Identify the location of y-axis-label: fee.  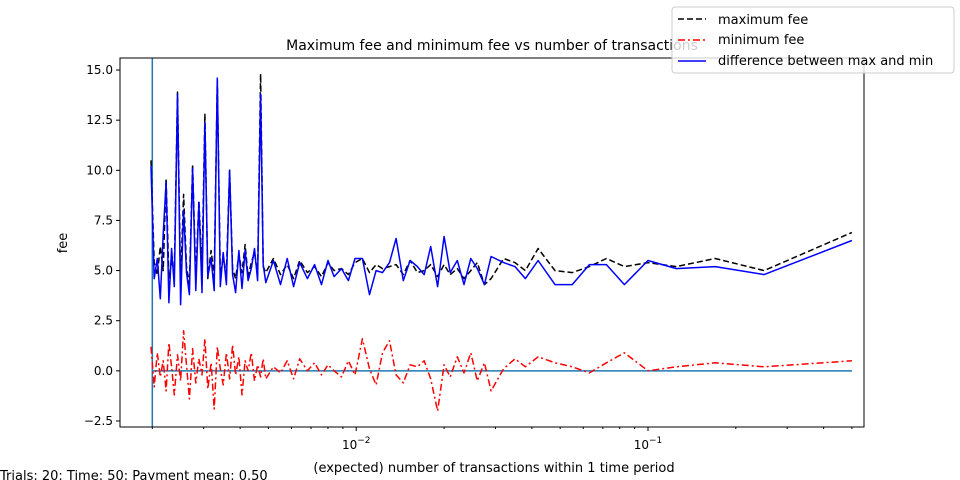
(63, 243).